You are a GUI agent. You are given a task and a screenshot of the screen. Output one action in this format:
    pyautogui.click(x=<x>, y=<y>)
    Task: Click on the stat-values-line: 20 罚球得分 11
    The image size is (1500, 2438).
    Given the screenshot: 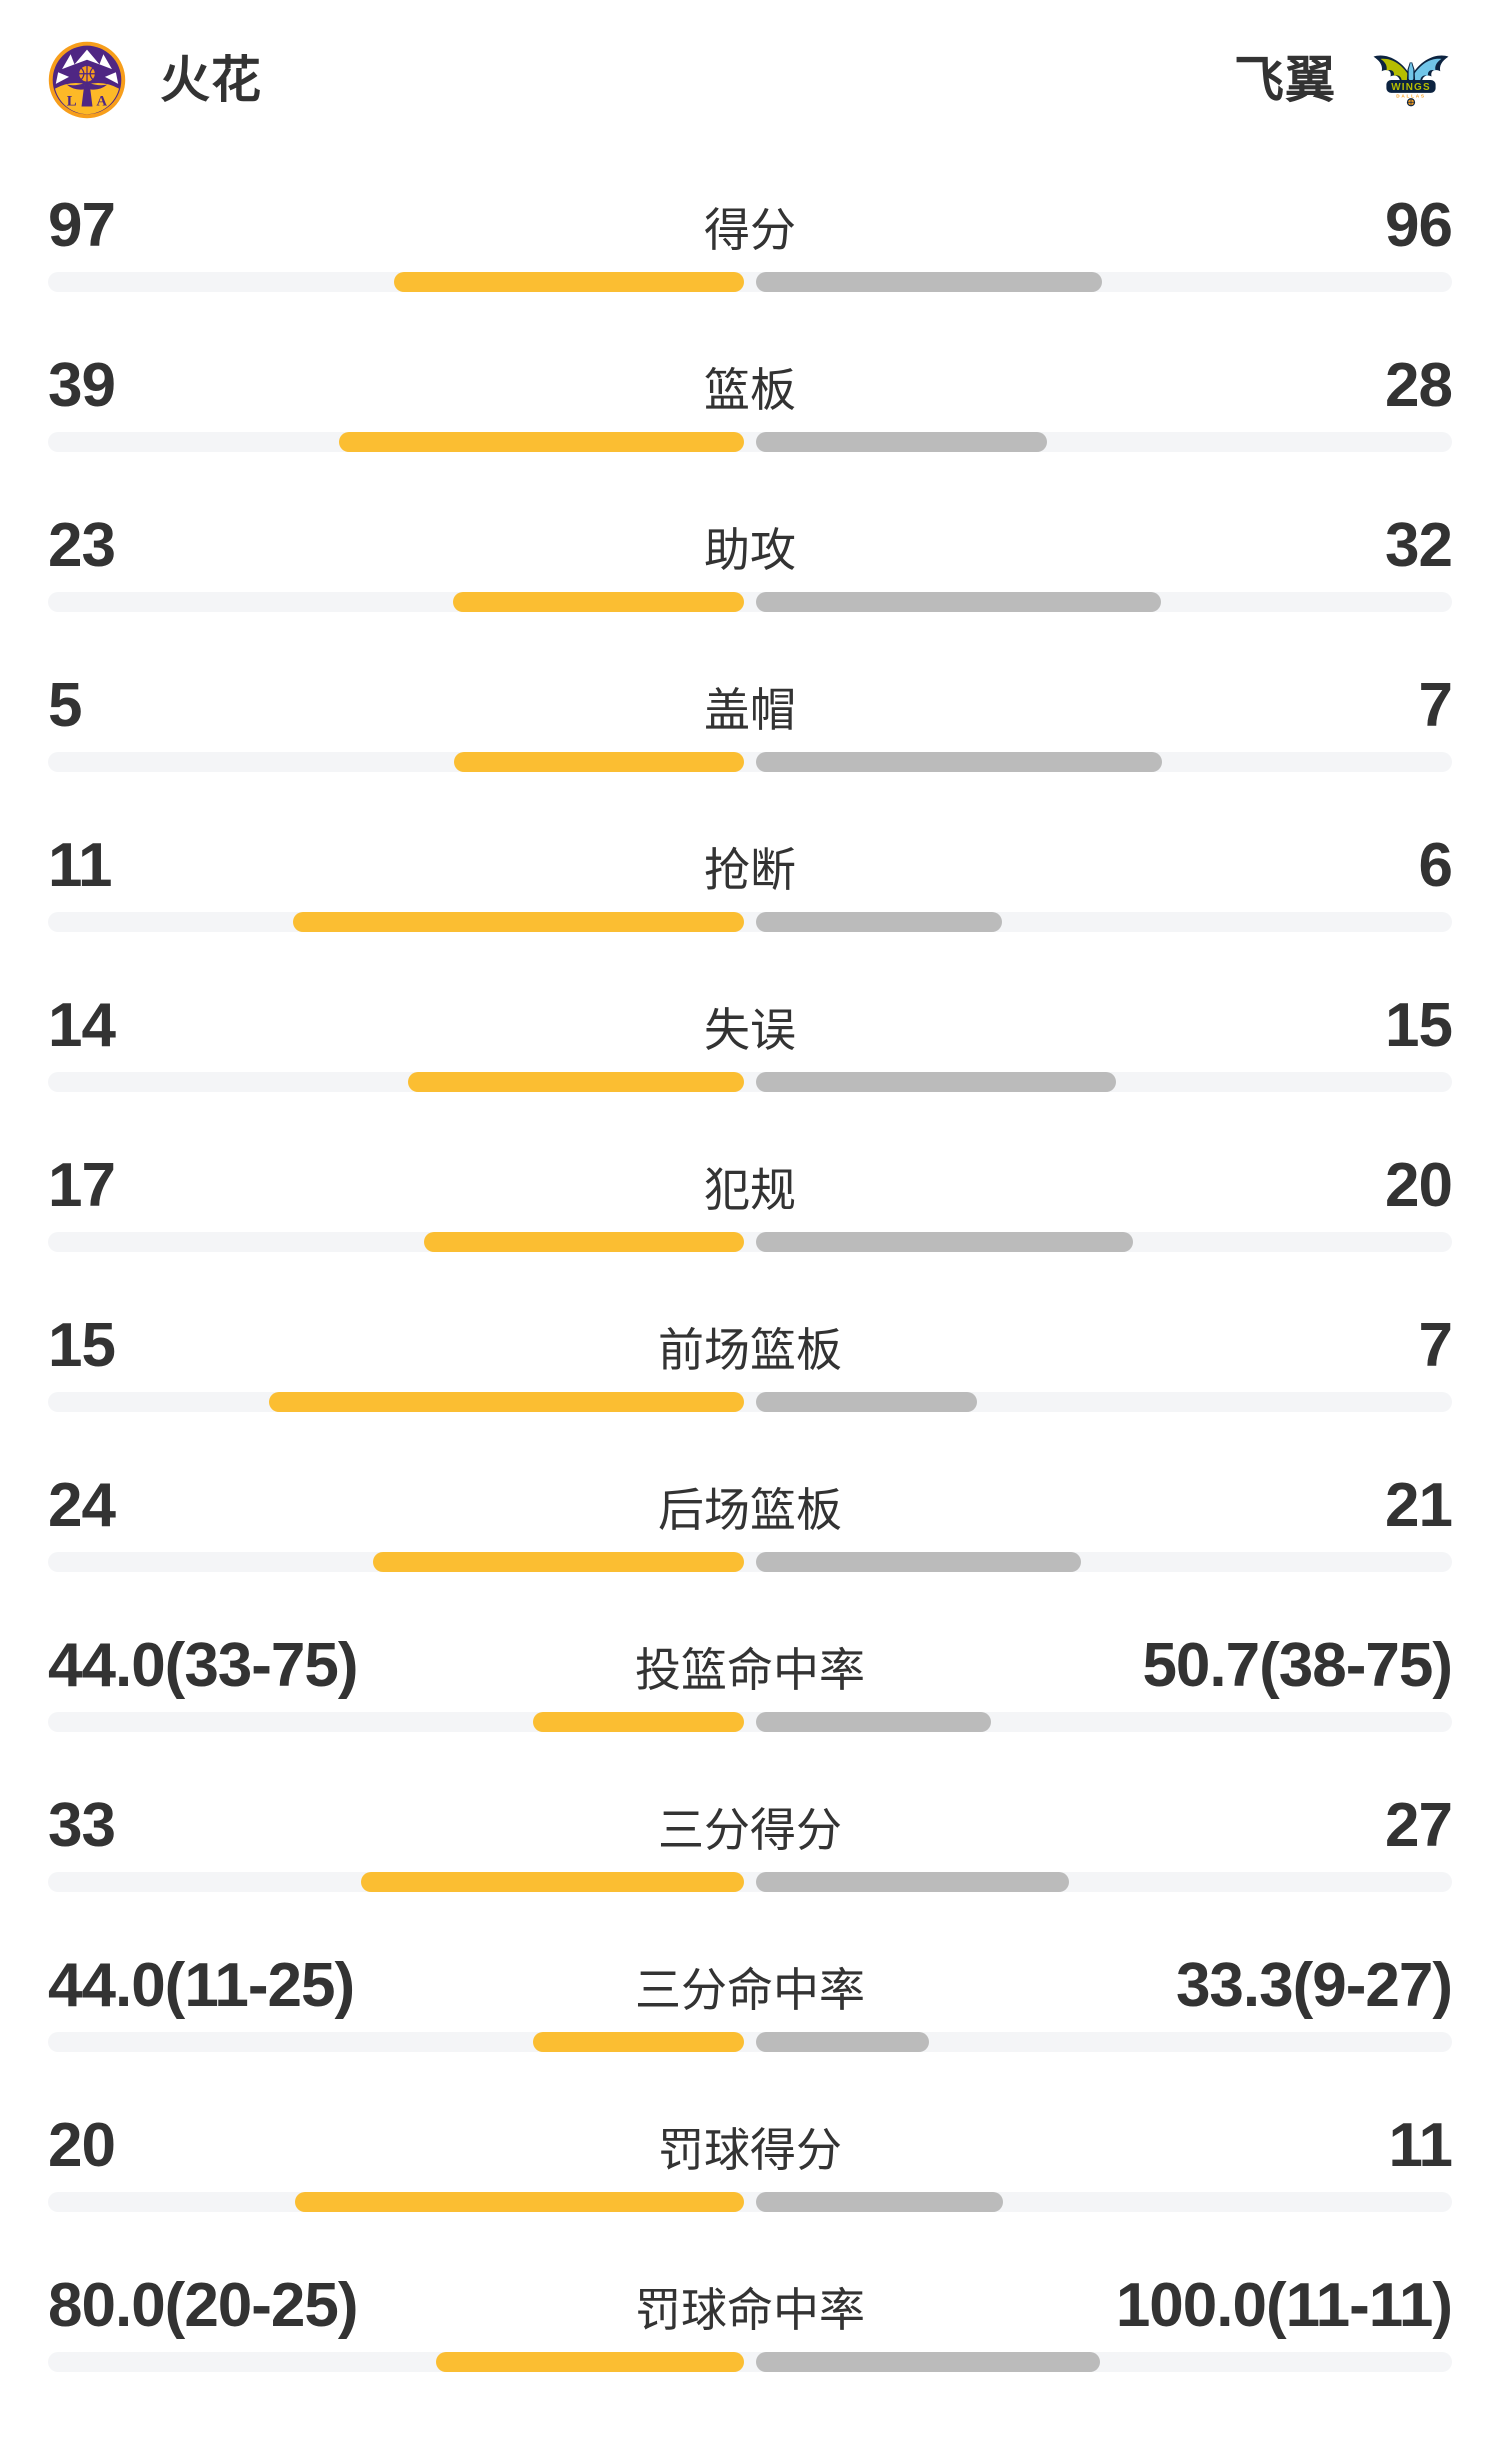 What is the action you would take?
    pyautogui.click(x=750, y=2145)
    